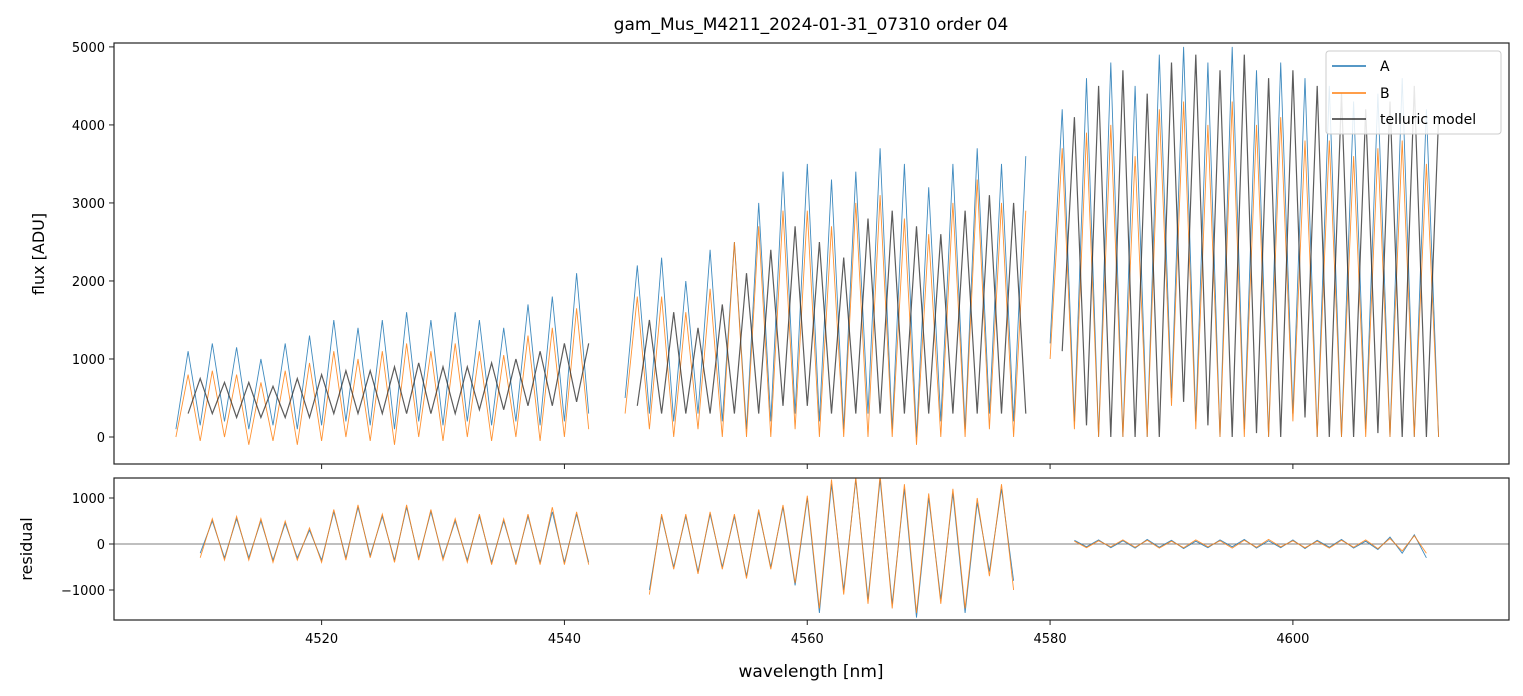 The width and height of the screenshot is (1523, 696). Describe the element at coordinates (88, 204) in the screenshot. I see `top-y-tick-label: 3000` at that location.